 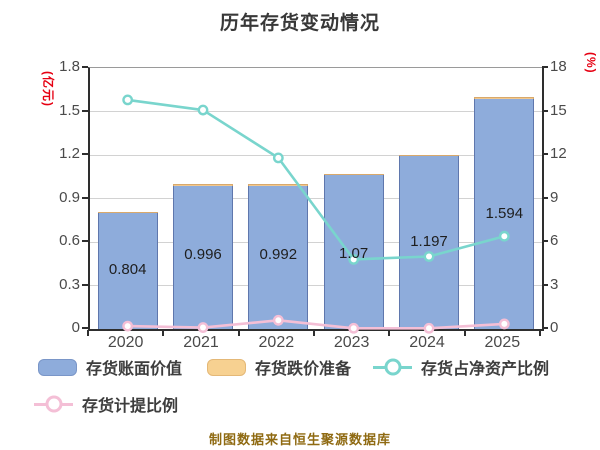 What do you see at coordinates (226, 367) in the screenshot?
I see `legend-swatch-orange-bar` at bounding box center [226, 367].